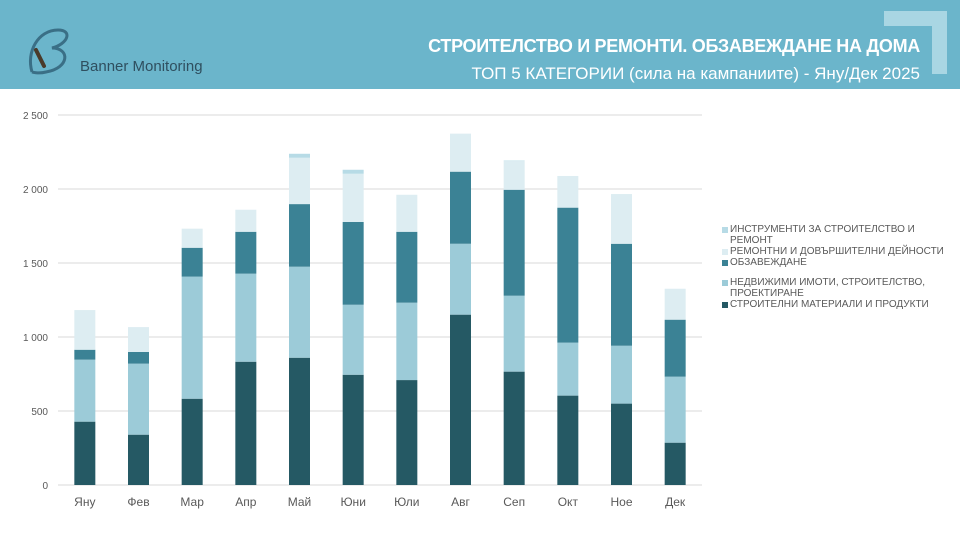 This screenshot has height=540, width=960. I want to click on y-tick-label: 1 000, so click(35, 338).